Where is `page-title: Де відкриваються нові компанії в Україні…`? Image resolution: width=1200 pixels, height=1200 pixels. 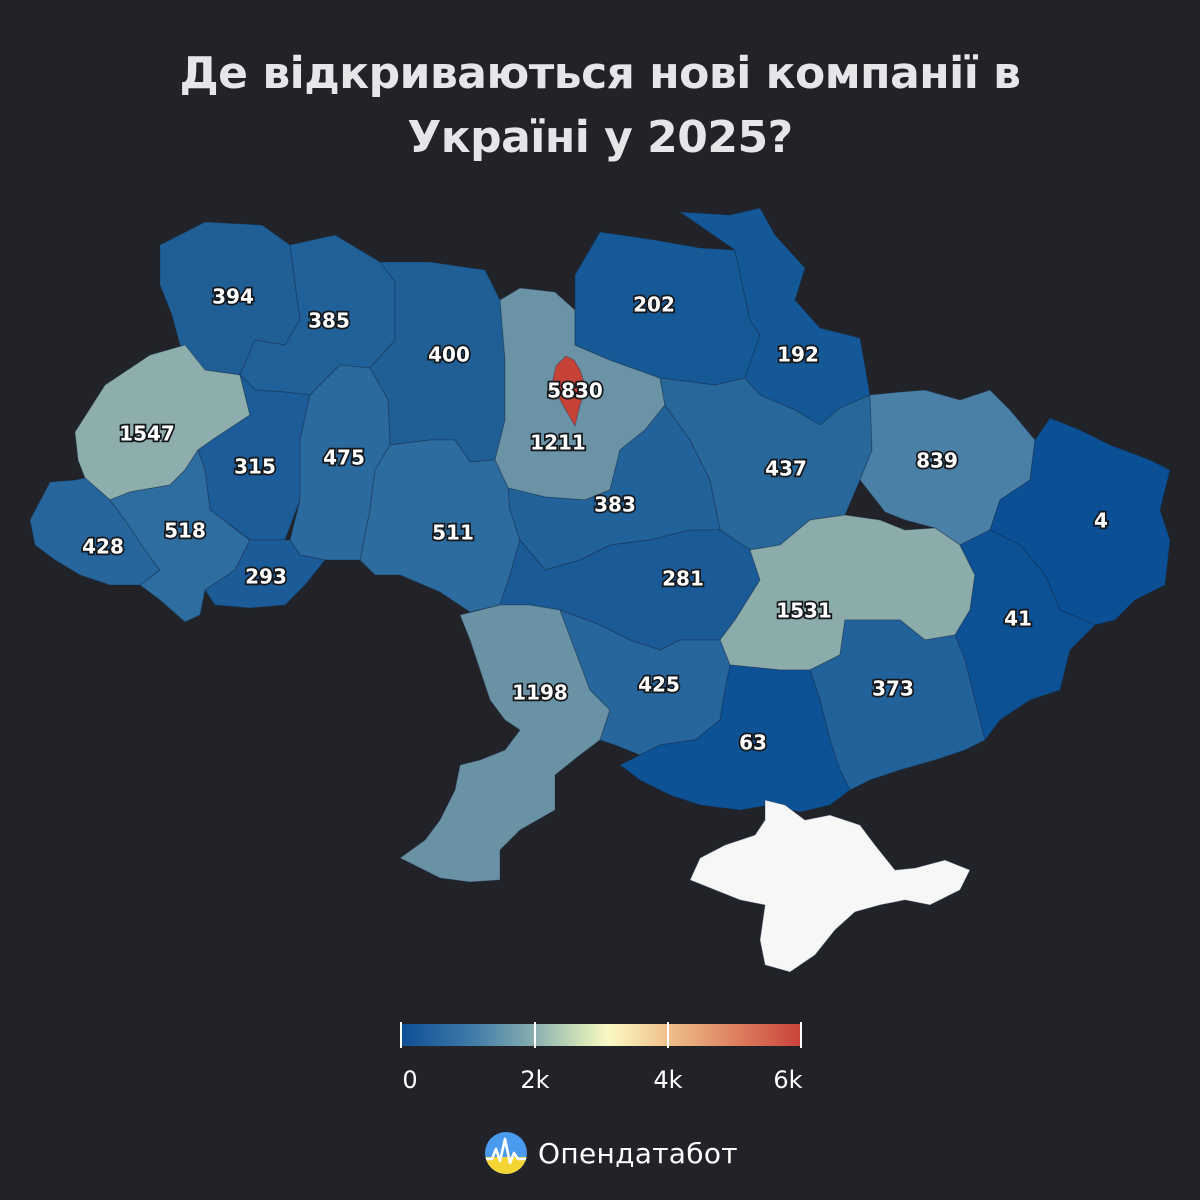 page-title: Де відкриваються нові компанії в Україні… is located at coordinates (600, 106).